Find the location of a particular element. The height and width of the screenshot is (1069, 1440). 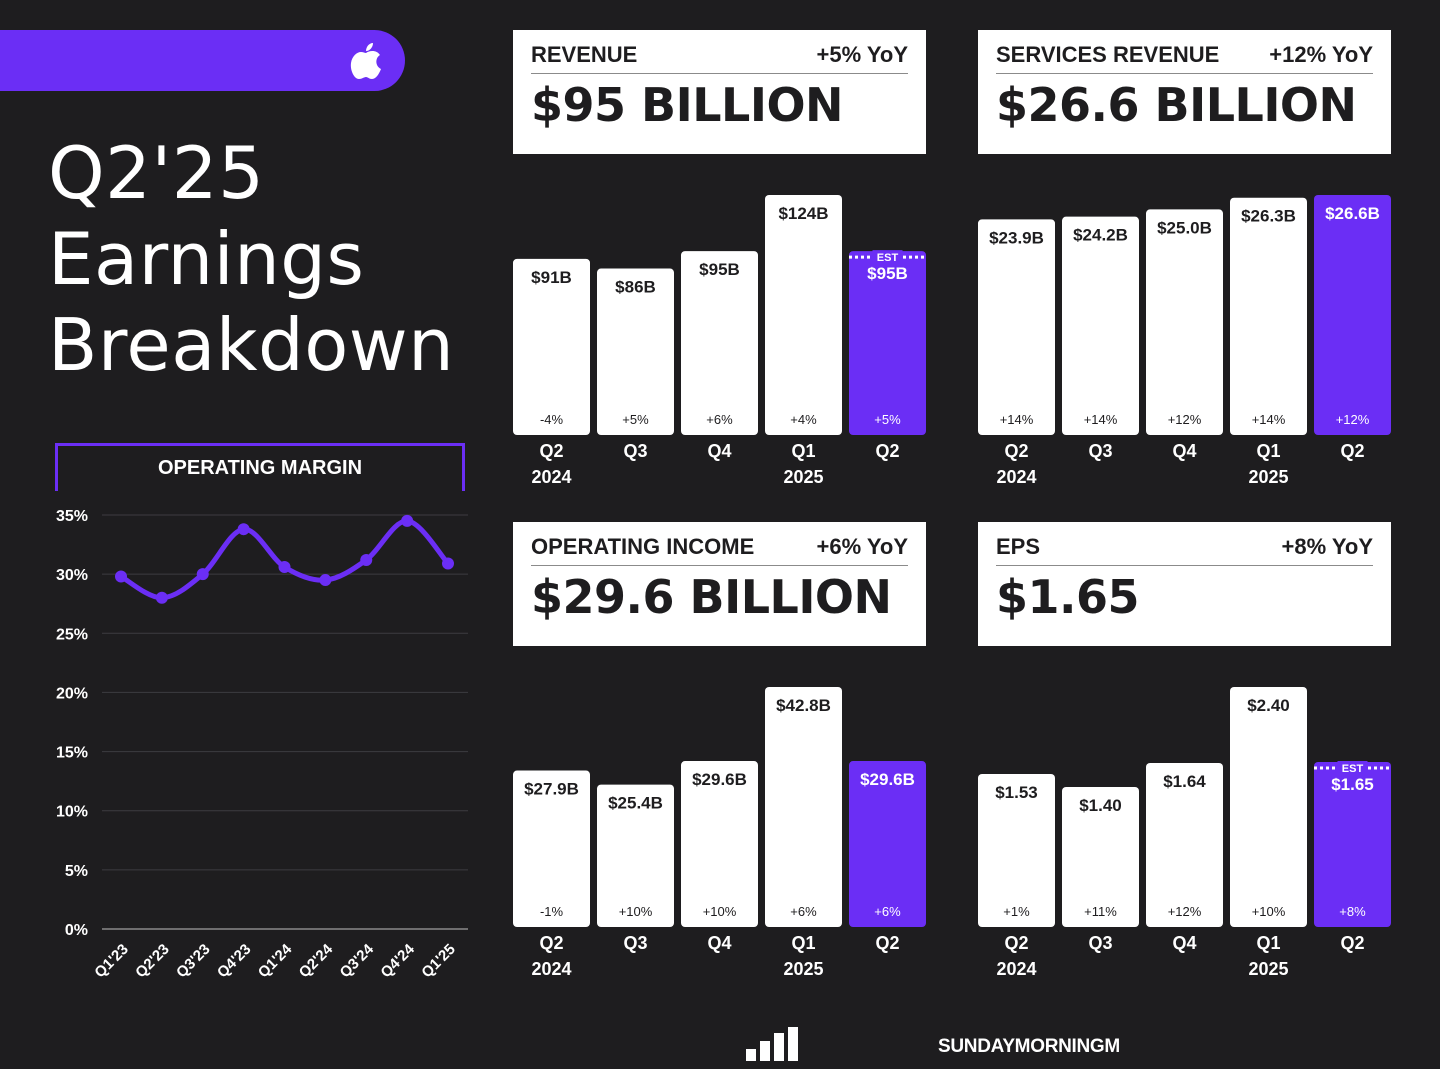

growth-label: +1% is located at coordinates (1016, 911).